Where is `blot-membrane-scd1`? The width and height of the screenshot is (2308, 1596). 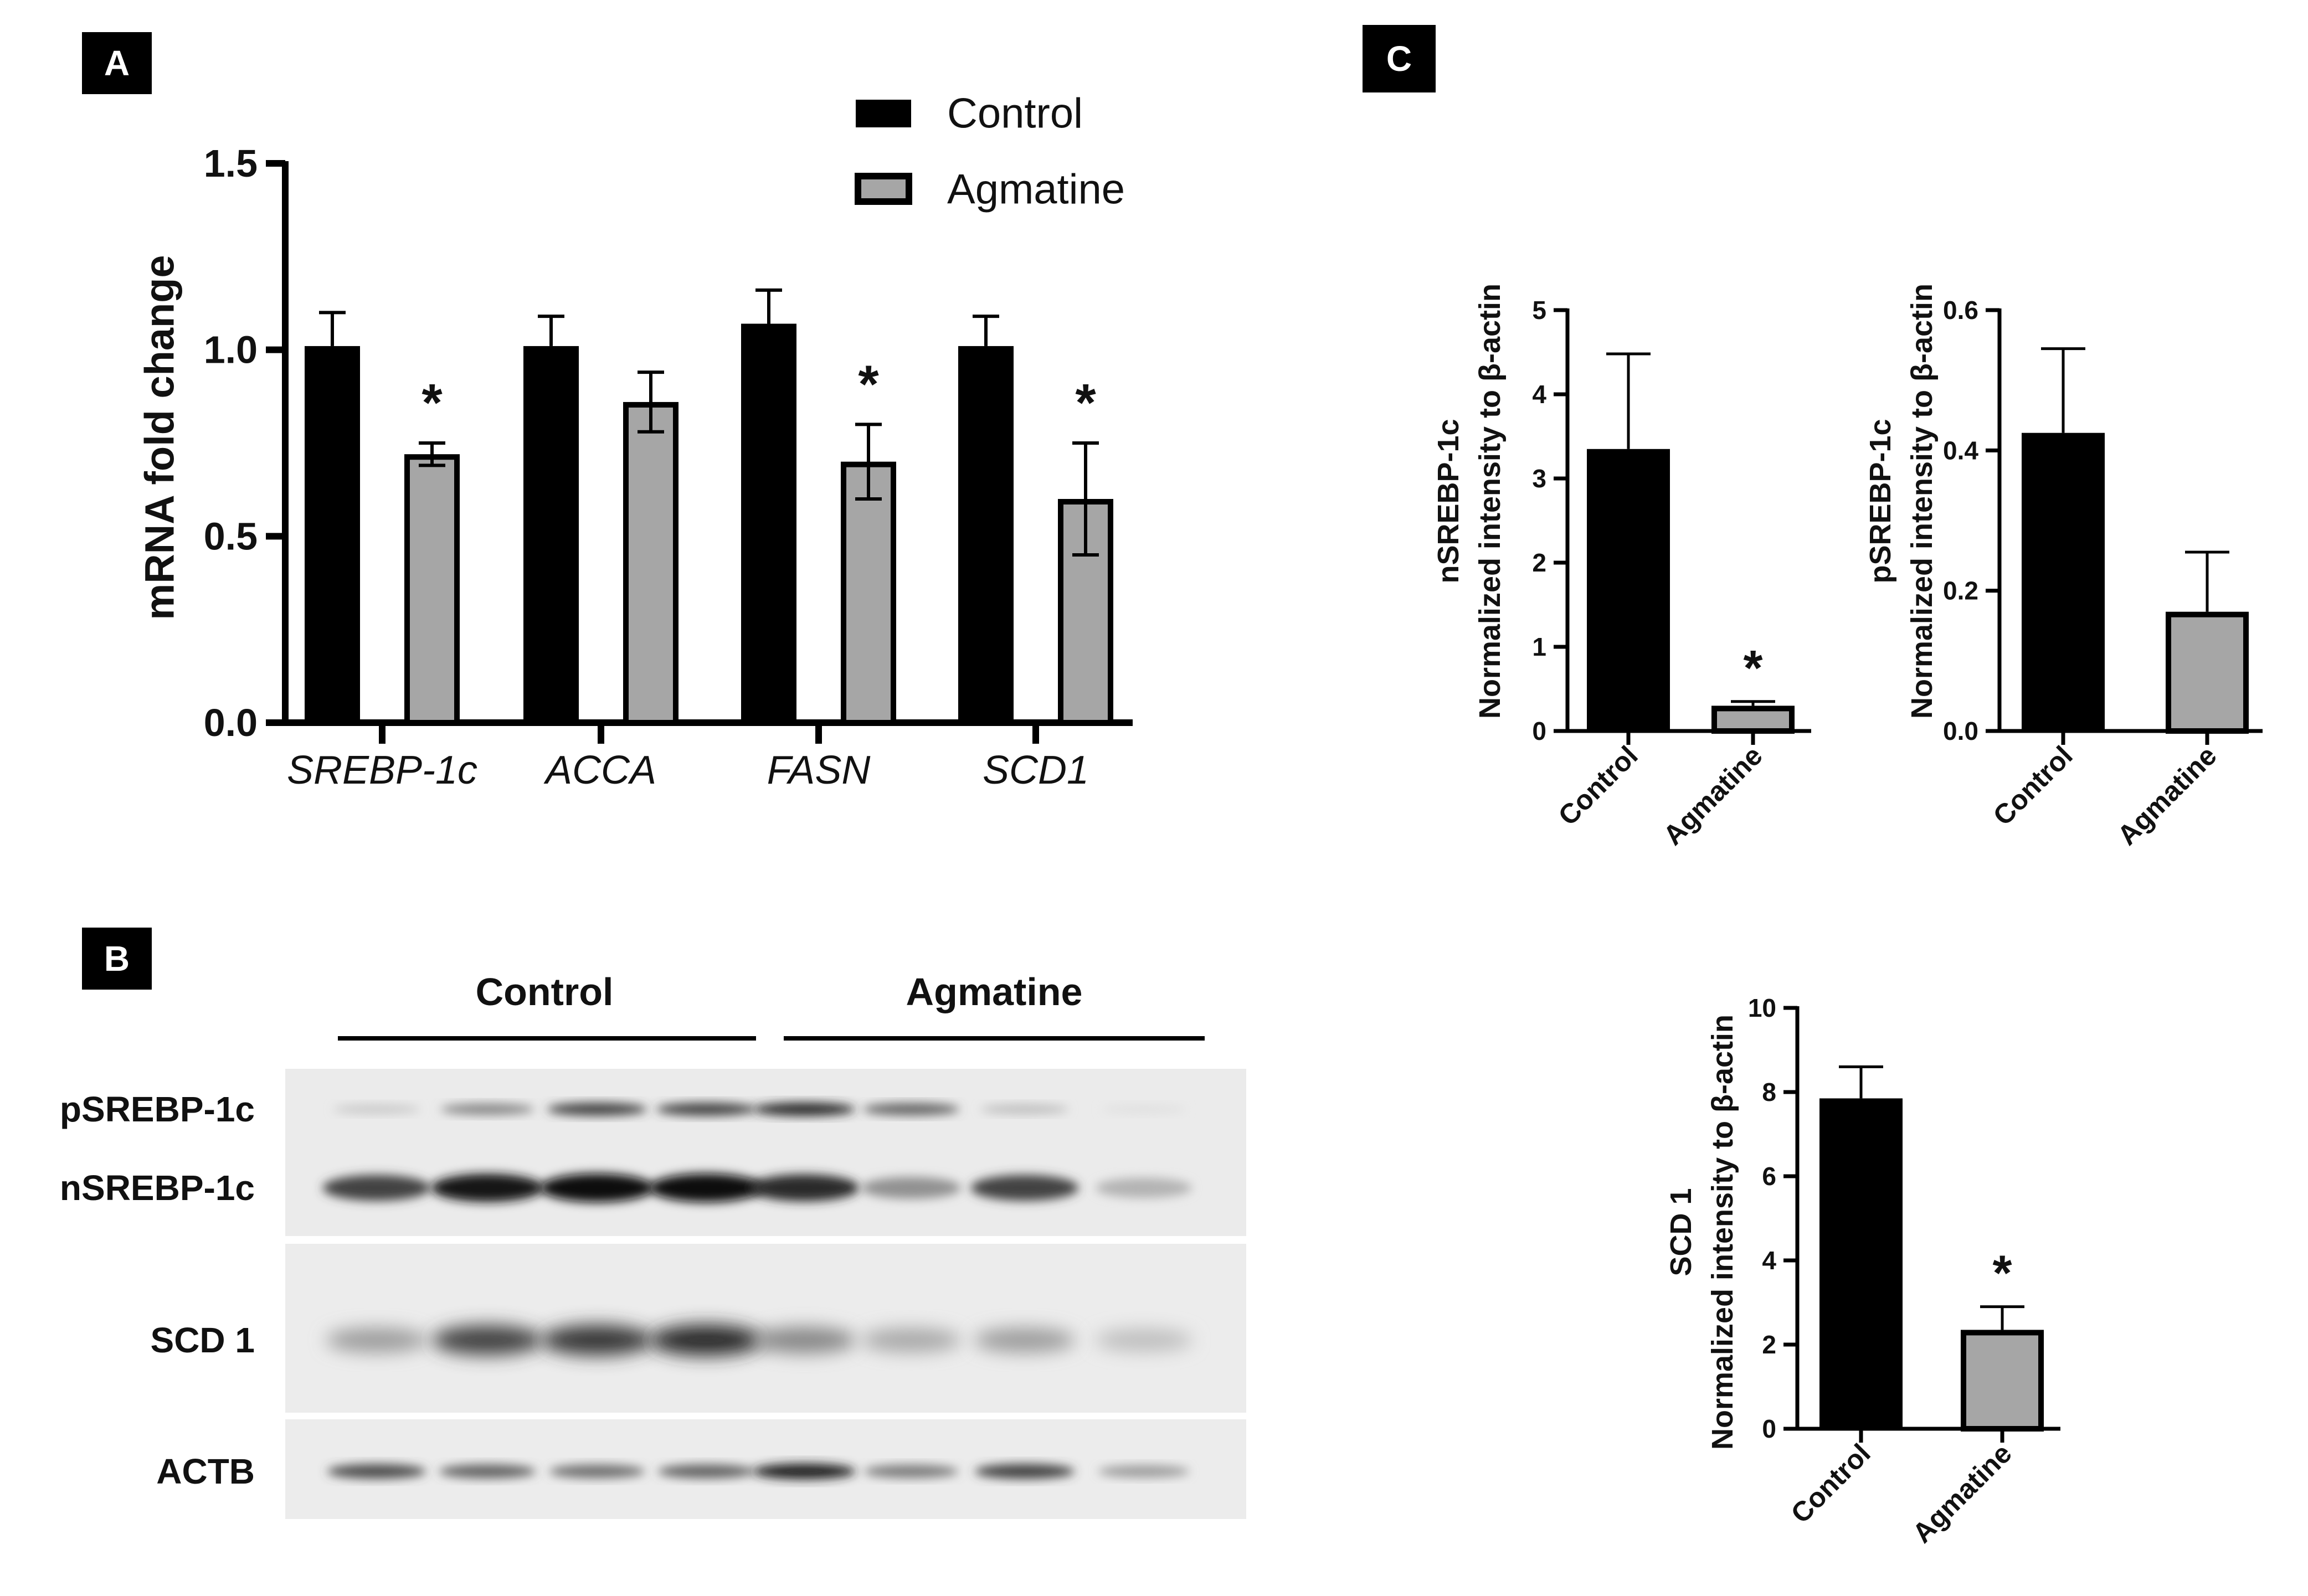 blot-membrane-scd1 is located at coordinates (765, 1328).